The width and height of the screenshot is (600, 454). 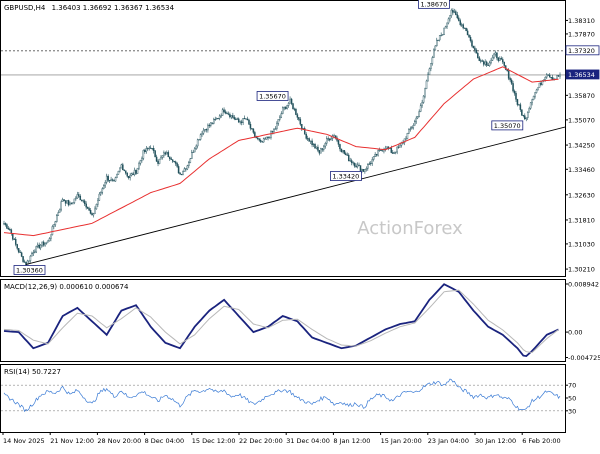 I want to click on x-axis-tick-label: 22 Dec 20:00, so click(x=261, y=441).